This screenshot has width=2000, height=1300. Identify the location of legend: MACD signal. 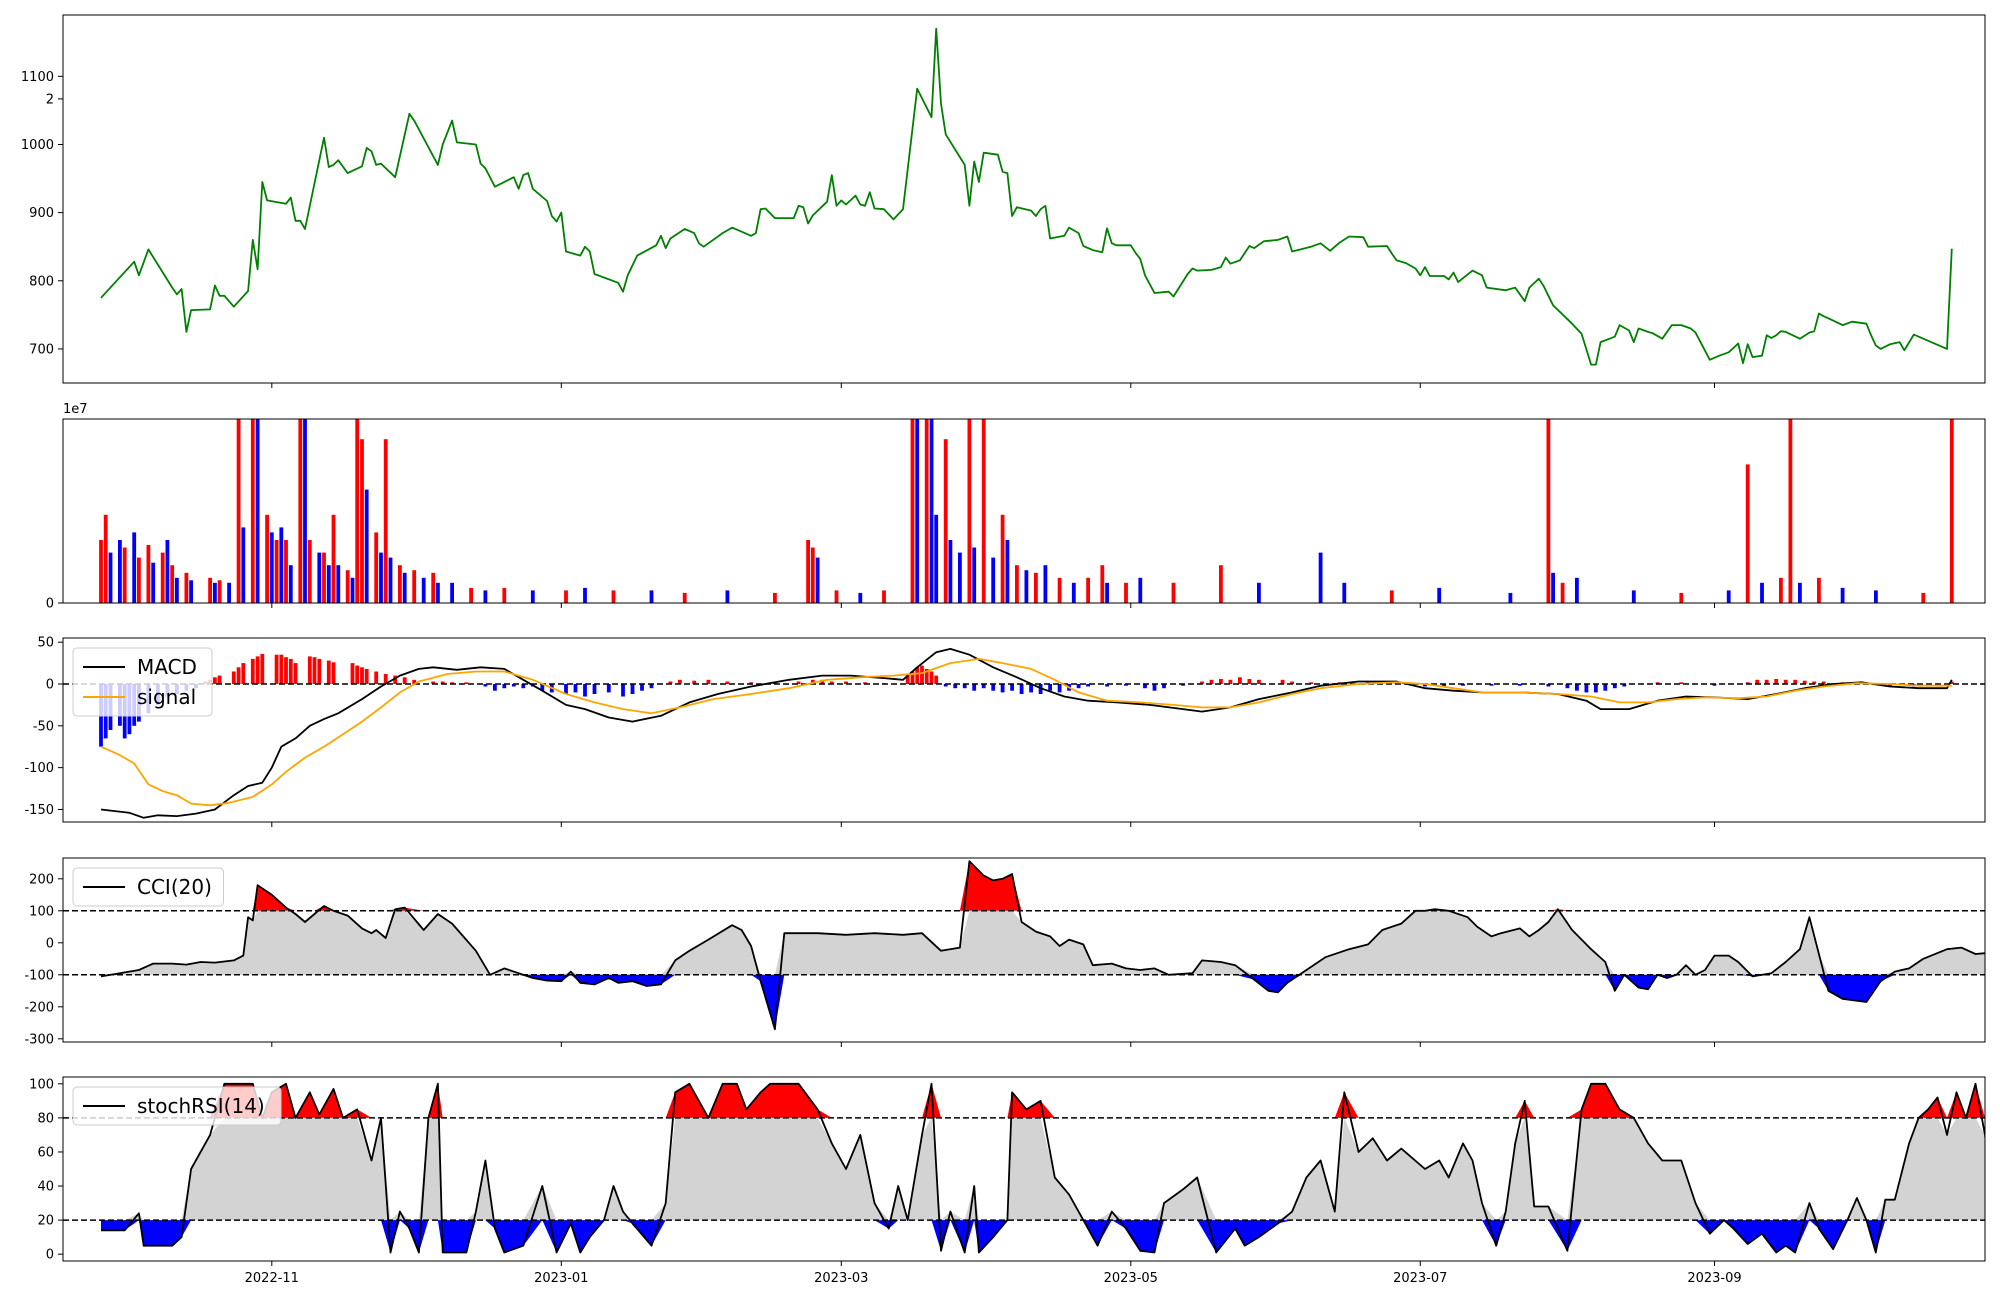
(142, 682).